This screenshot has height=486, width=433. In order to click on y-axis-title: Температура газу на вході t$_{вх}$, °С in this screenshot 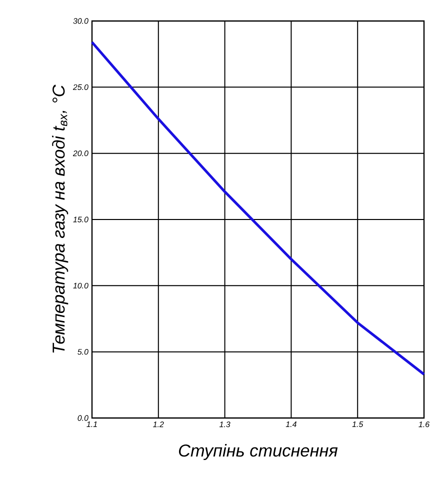, I will do `click(60, 218)`.